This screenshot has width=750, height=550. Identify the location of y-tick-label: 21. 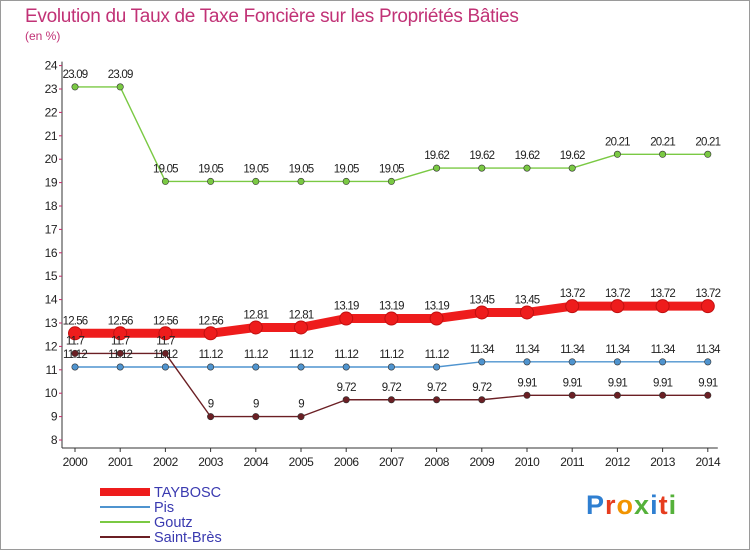
(51, 136).